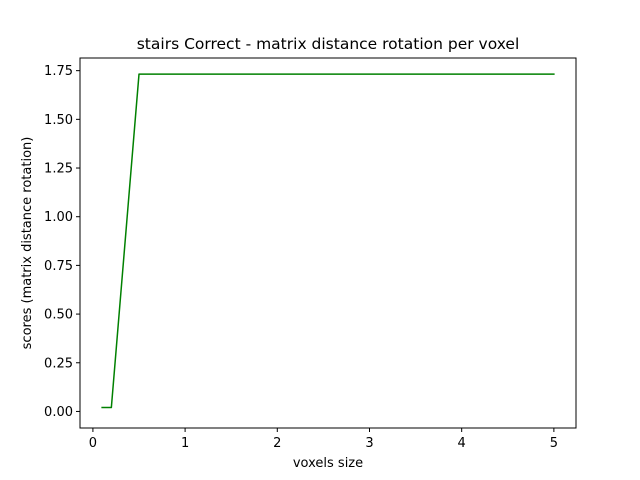 The height and width of the screenshot is (480, 640). I want to click on x-axis: 0 1 2 3 4 5, so click(323, 439).